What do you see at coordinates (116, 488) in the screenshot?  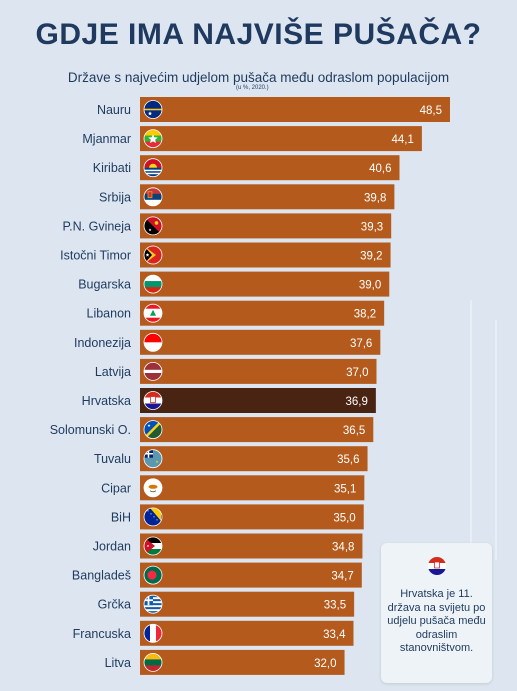 I see `category-label: Cipar` at bounding box center [116, 488].